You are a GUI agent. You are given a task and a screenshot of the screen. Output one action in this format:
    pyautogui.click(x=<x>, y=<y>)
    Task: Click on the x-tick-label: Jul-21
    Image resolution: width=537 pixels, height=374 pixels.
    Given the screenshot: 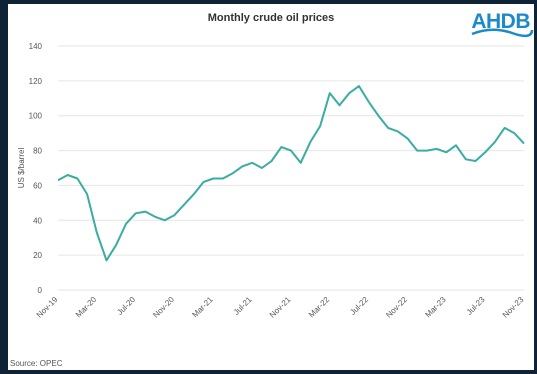 What is the action you would take?
    pyautogui.click(x=243, y=306)
    